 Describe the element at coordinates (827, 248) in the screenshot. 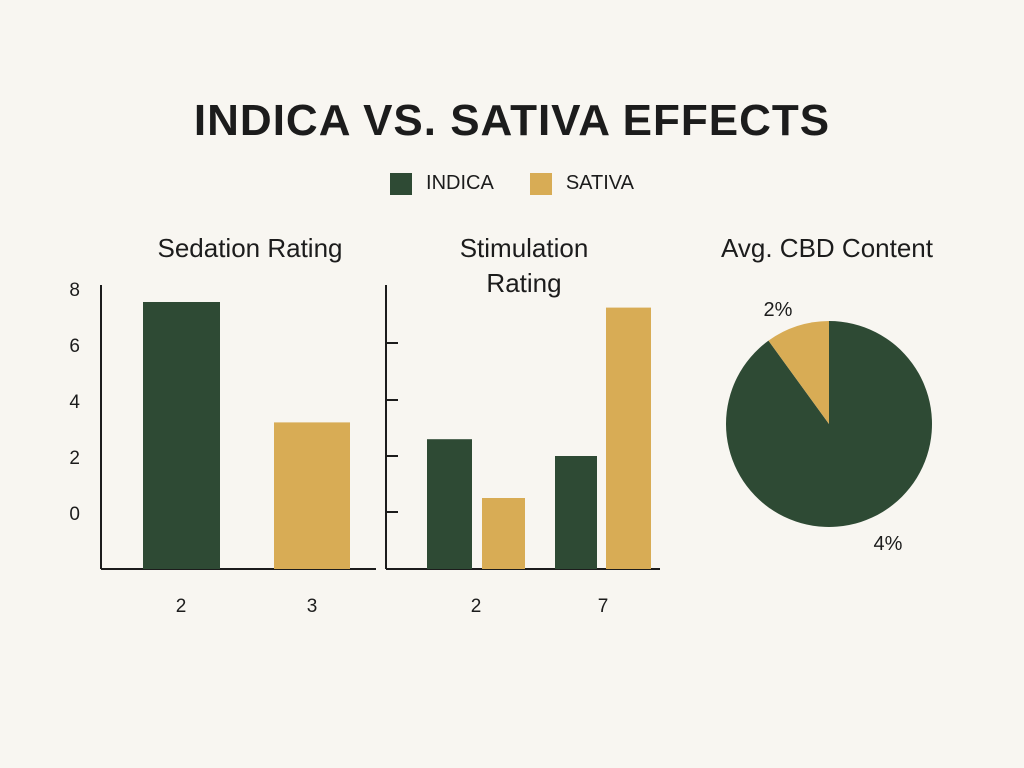

I see `cbd-chart-title: Avg. CBD Content` at that location.